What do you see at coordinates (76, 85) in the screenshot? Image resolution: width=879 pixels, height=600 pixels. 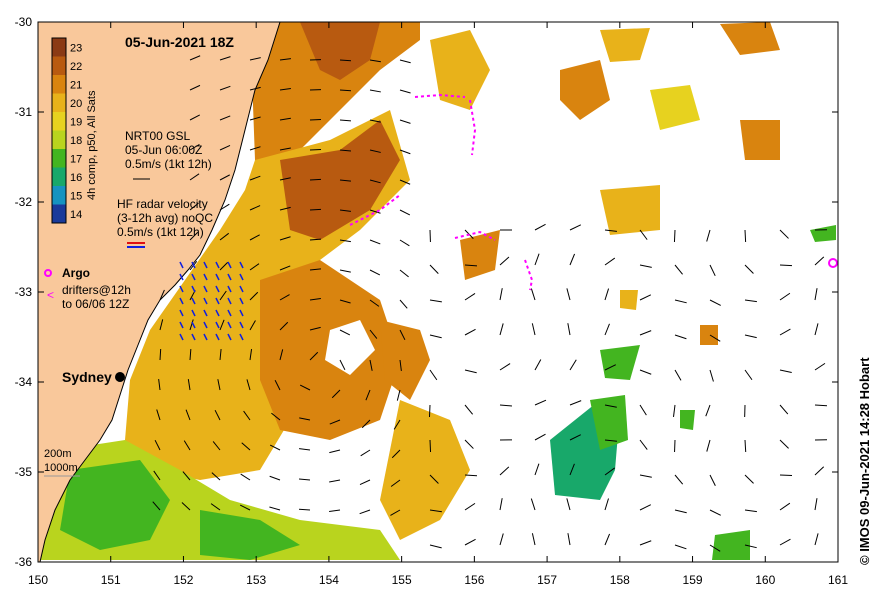 I see `colorbar-label: 21` at bounding box center [76, 85].